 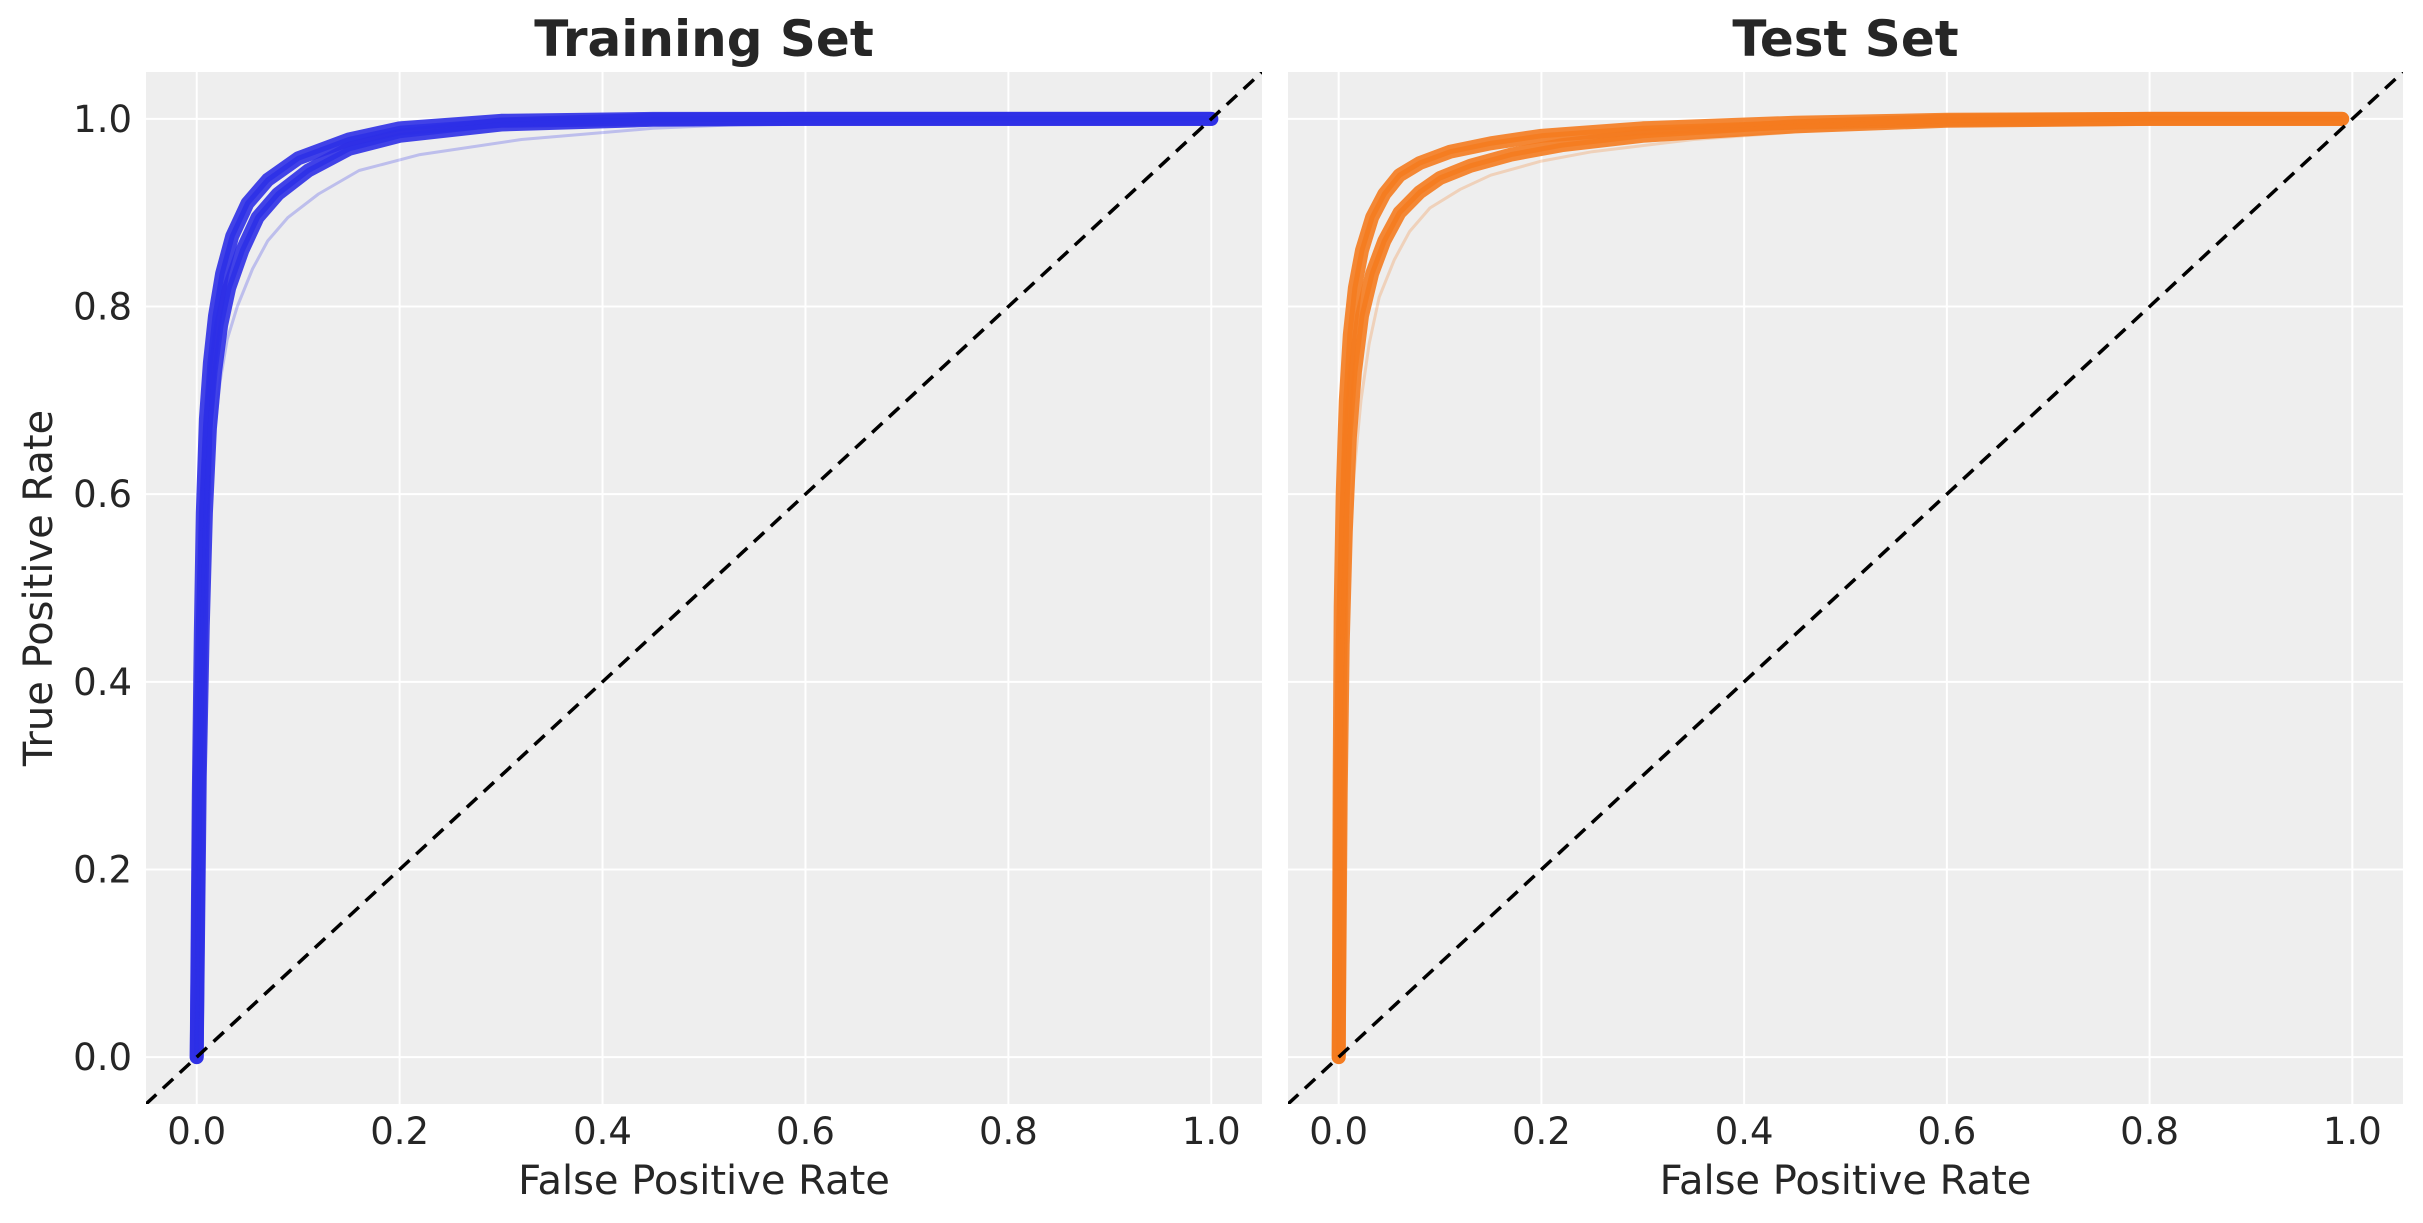 I want to click on y-tick-label: 0.0, so click(x=102, y=1057).